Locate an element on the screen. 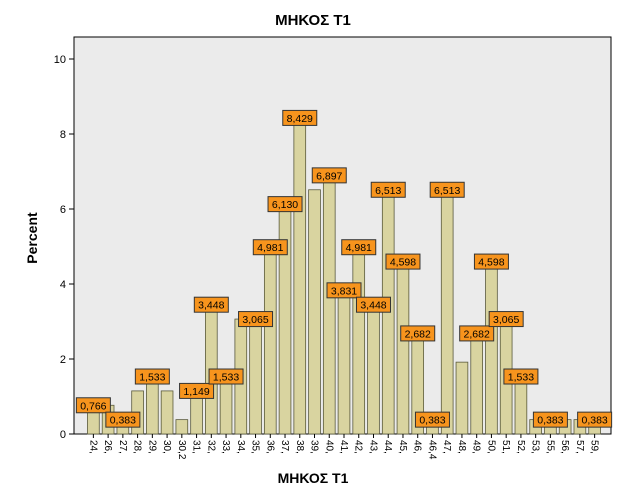  x-tick-label: 44, is located at coordinates (387, 447).